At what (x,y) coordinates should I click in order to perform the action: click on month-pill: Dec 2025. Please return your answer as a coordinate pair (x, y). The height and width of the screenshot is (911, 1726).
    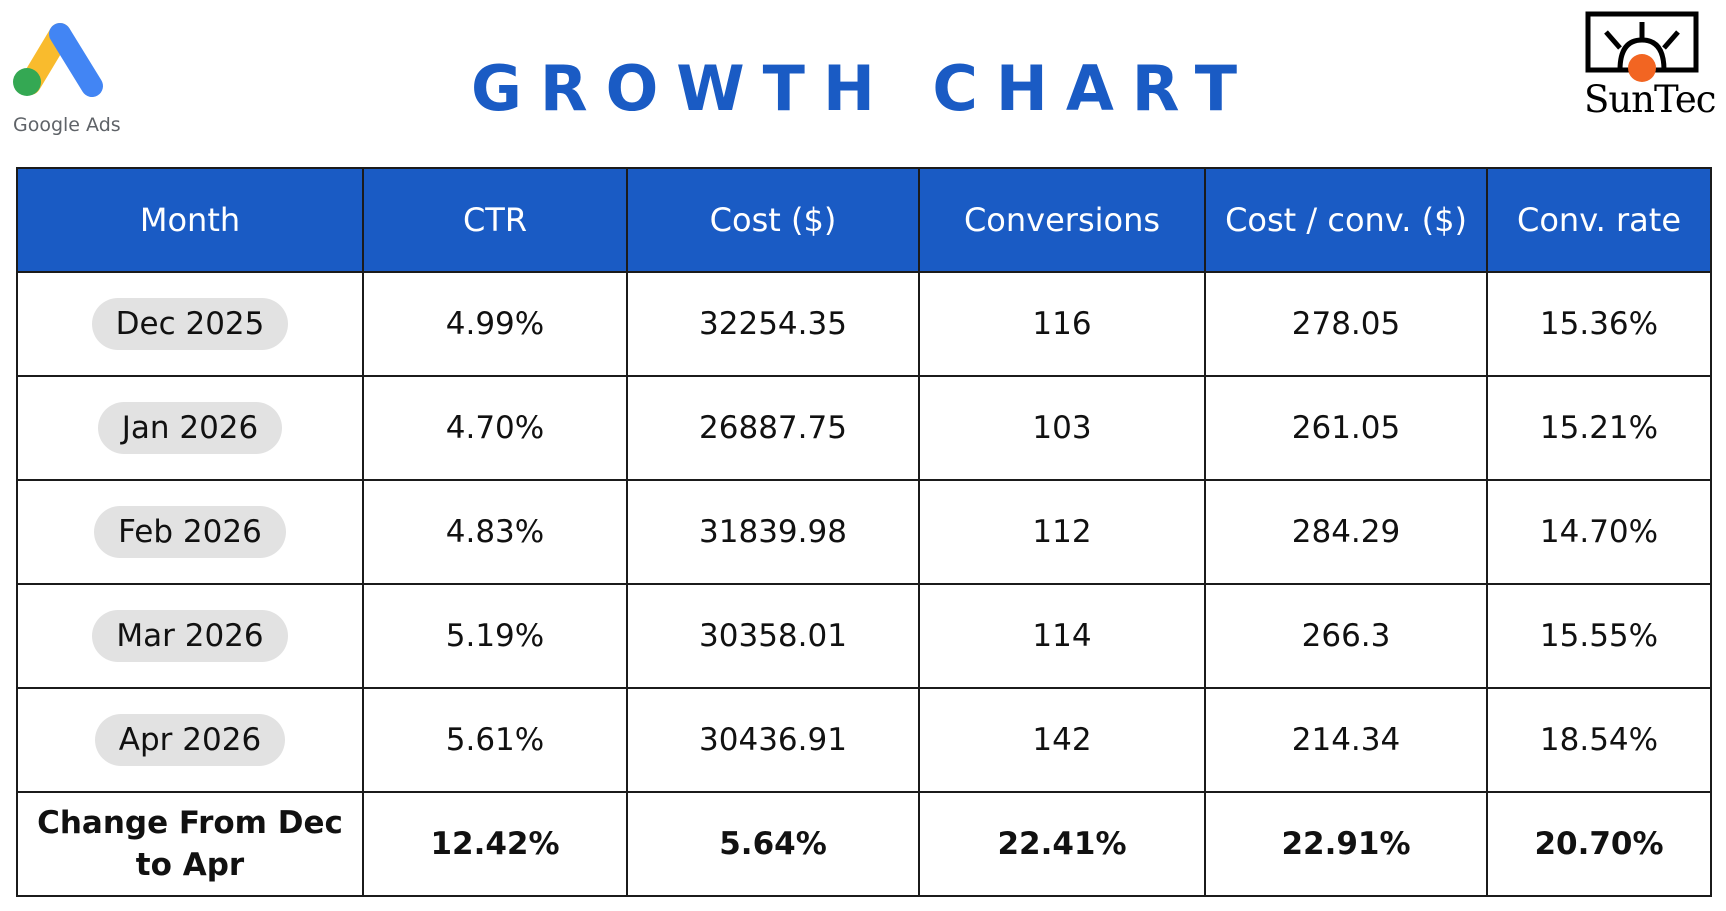
    Looking at the image, I should click on (190, 324).